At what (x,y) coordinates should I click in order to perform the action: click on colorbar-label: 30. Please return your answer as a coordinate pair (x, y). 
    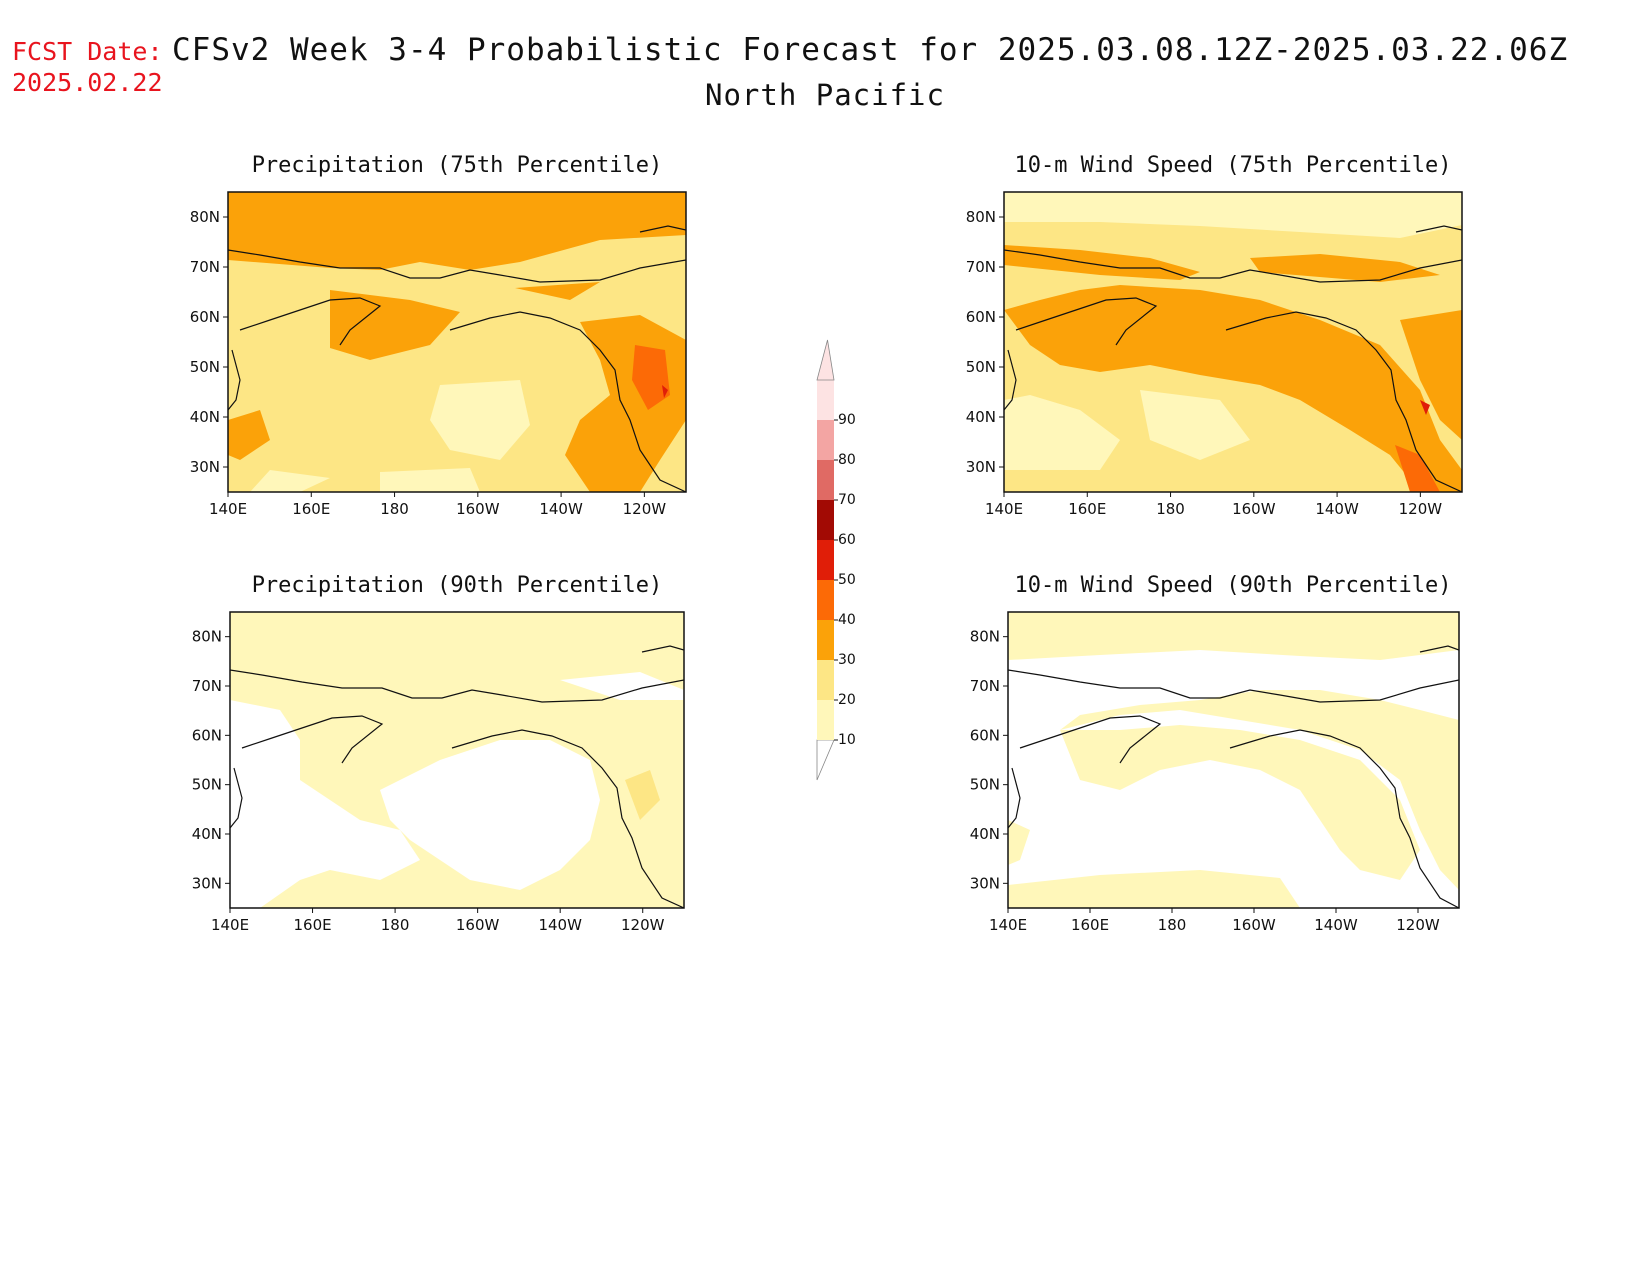
    Looking at the image, I should click on (847, 660).